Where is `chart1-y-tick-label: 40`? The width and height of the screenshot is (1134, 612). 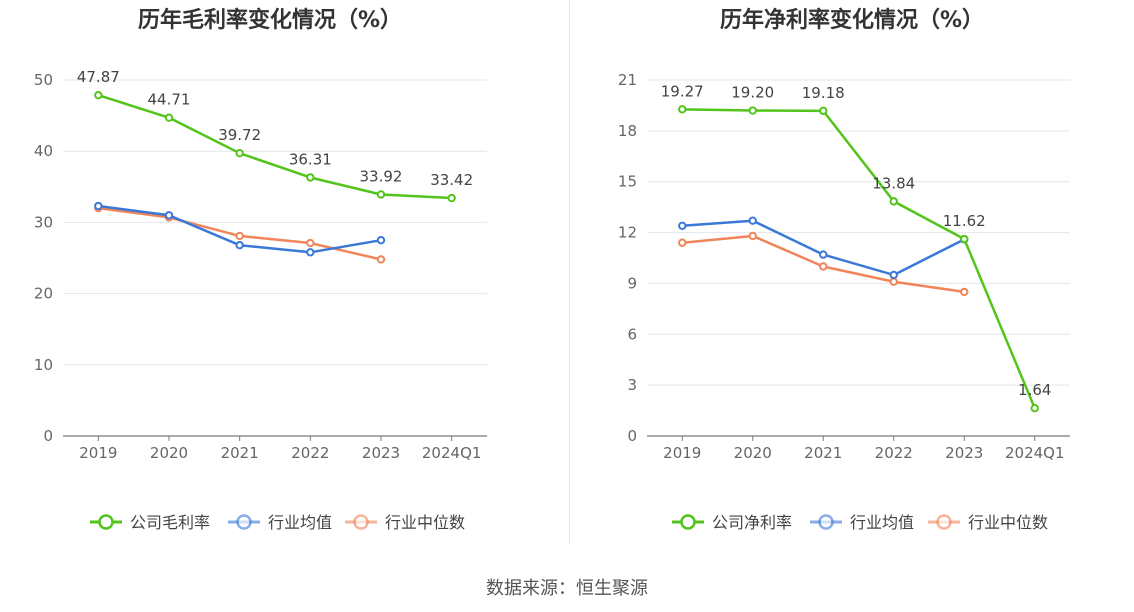 chart1-y-tick-label: 40 is located at coordinates (43, 151).